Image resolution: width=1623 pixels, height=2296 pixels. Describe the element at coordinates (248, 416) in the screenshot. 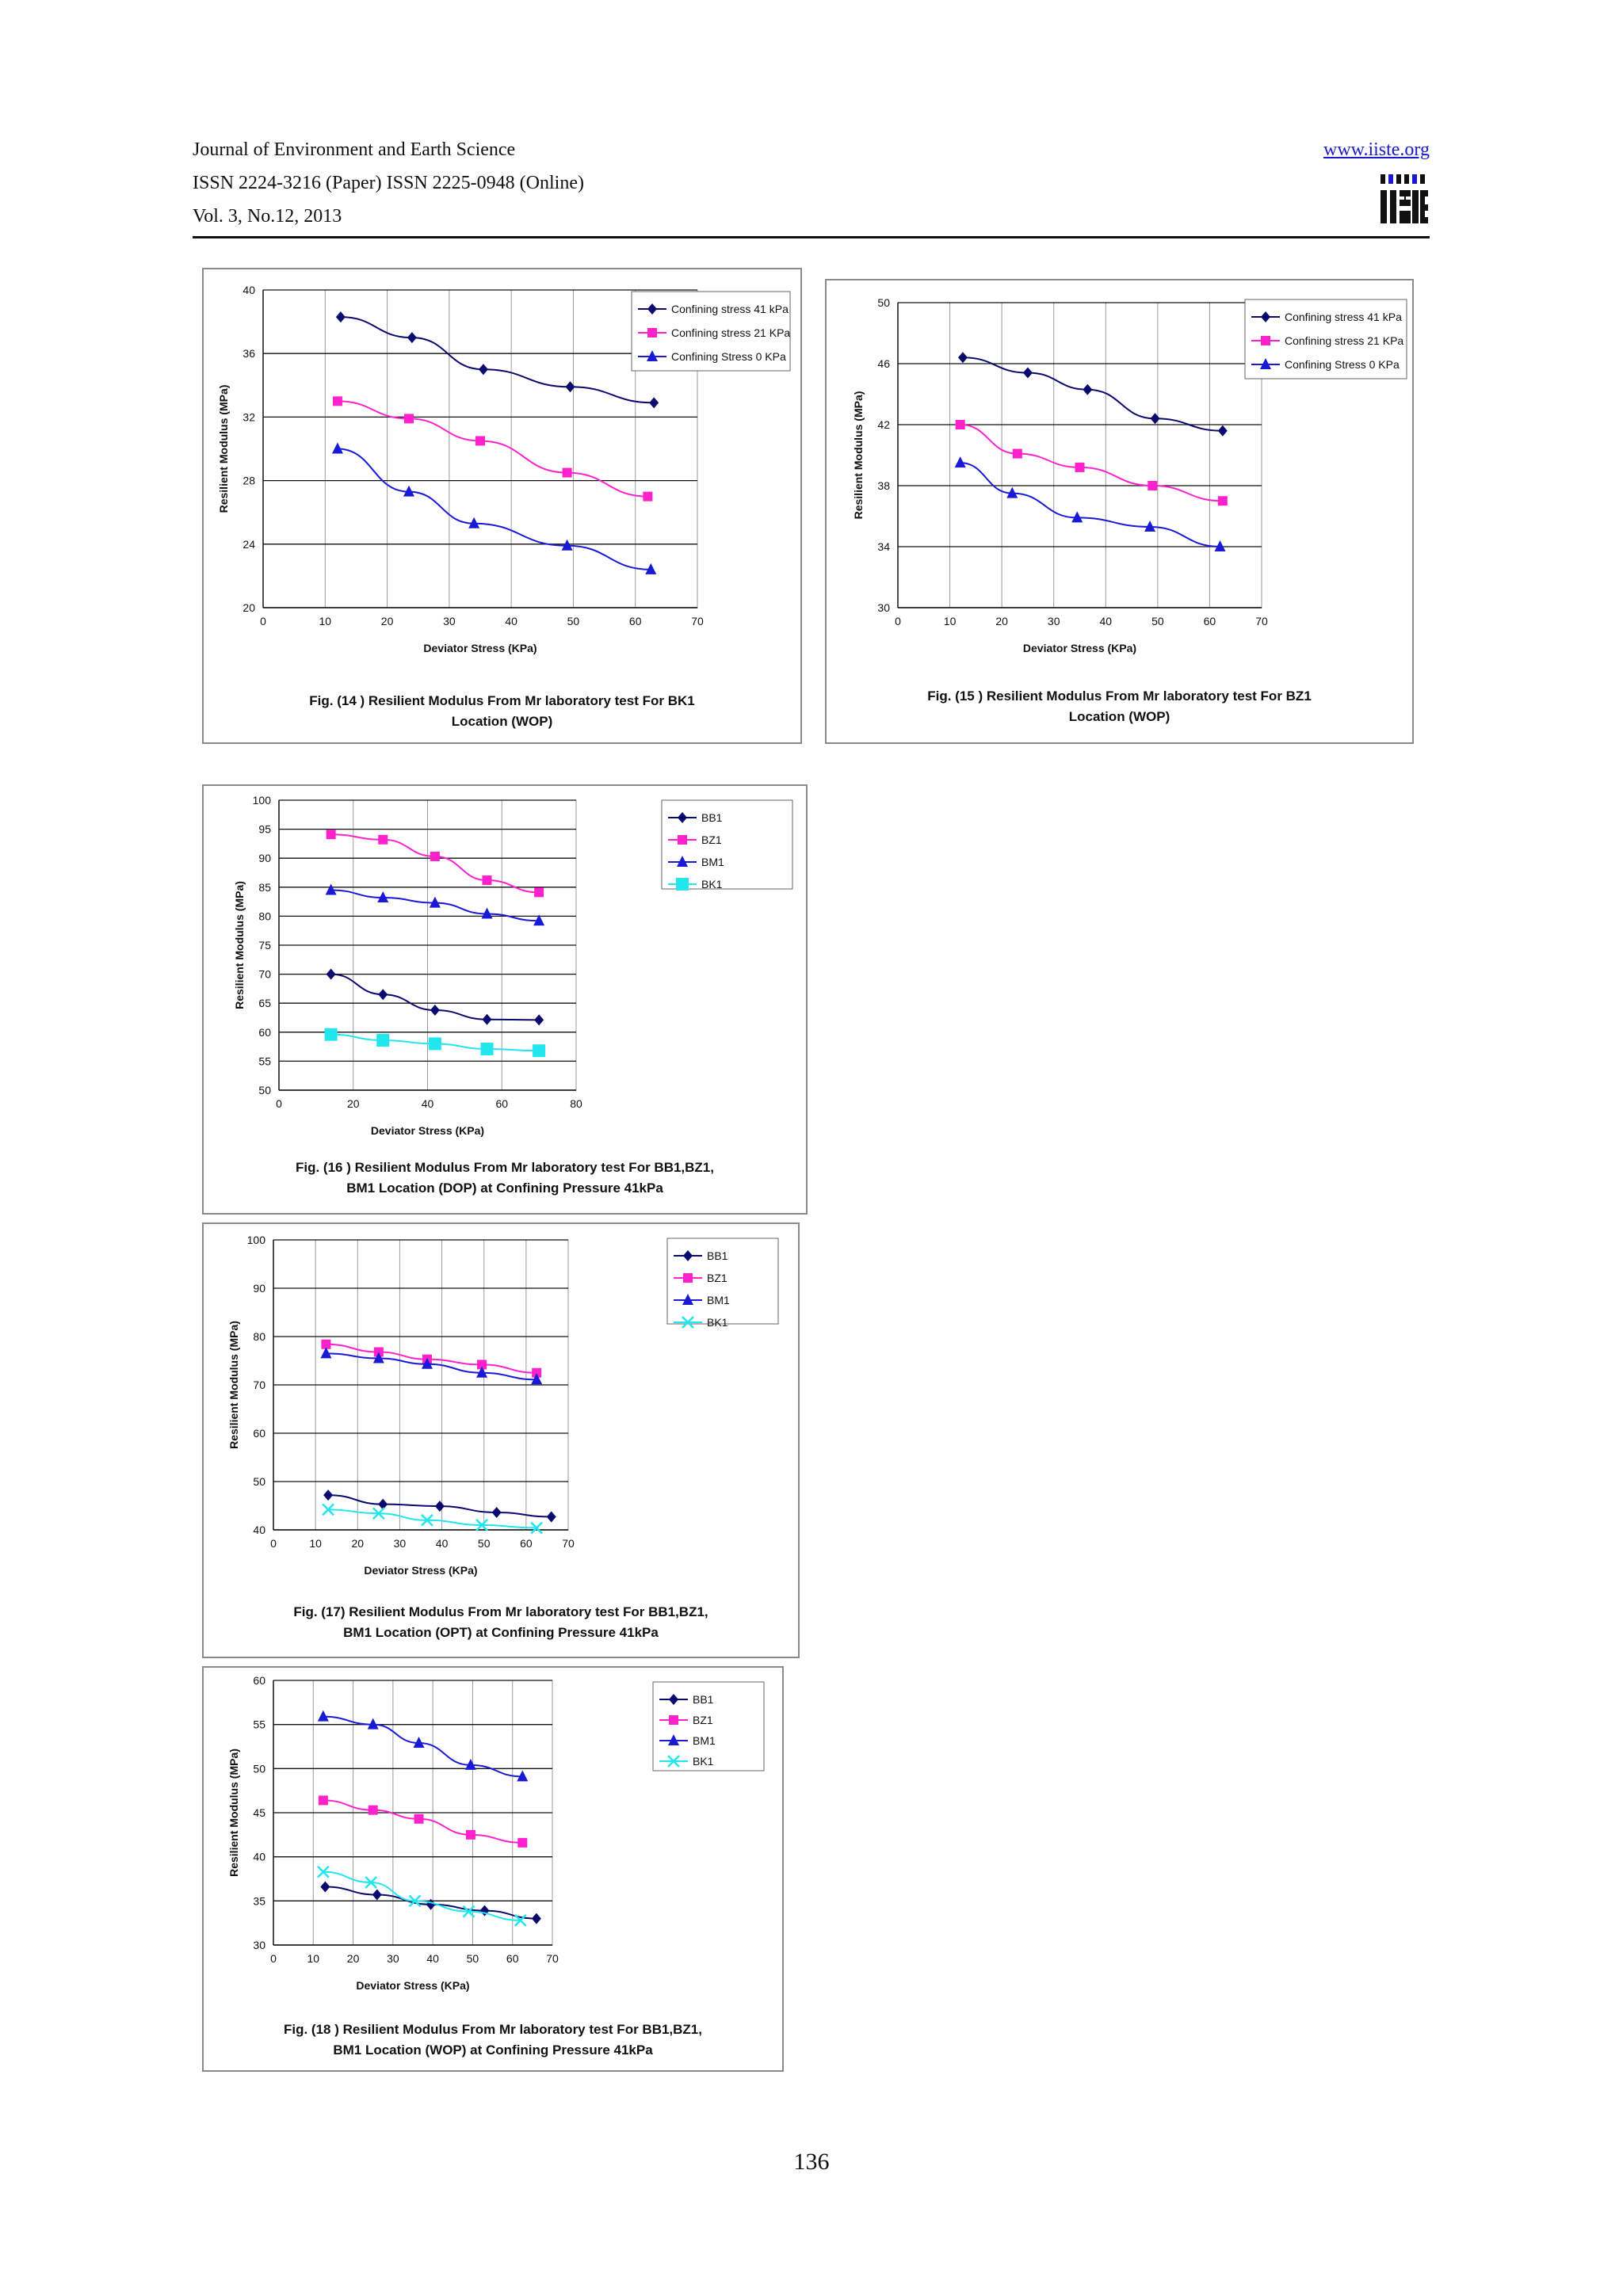

I see `y-tick-label: 32` at that location.